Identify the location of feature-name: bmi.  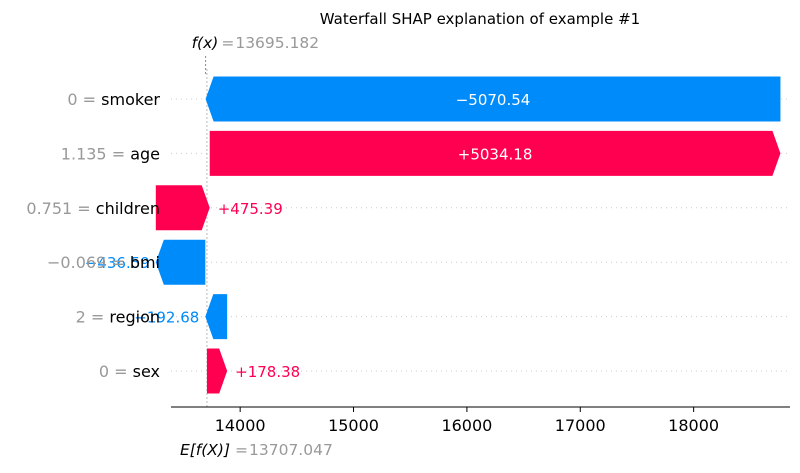
(145, 262).